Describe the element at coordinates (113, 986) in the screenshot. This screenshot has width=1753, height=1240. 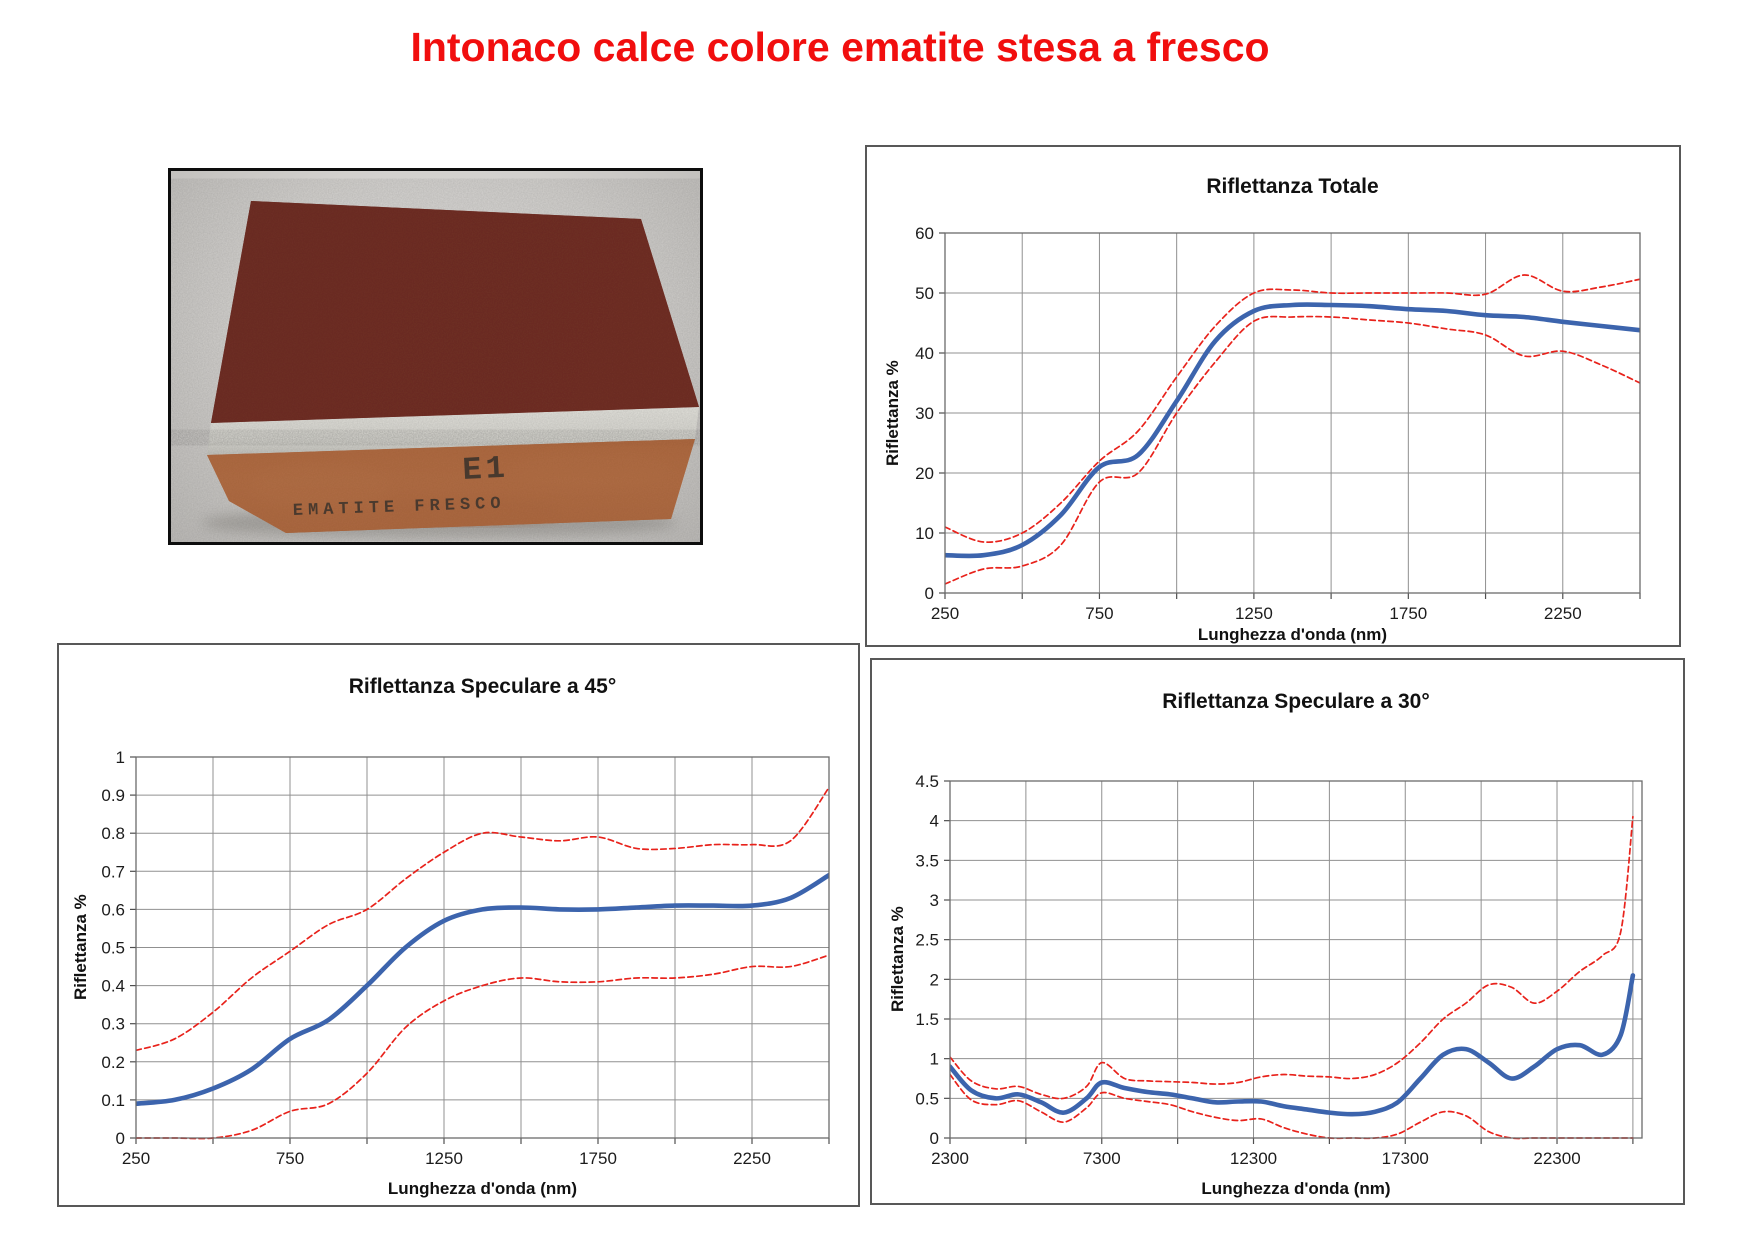
I see `svg-text: 0.4` at that location.